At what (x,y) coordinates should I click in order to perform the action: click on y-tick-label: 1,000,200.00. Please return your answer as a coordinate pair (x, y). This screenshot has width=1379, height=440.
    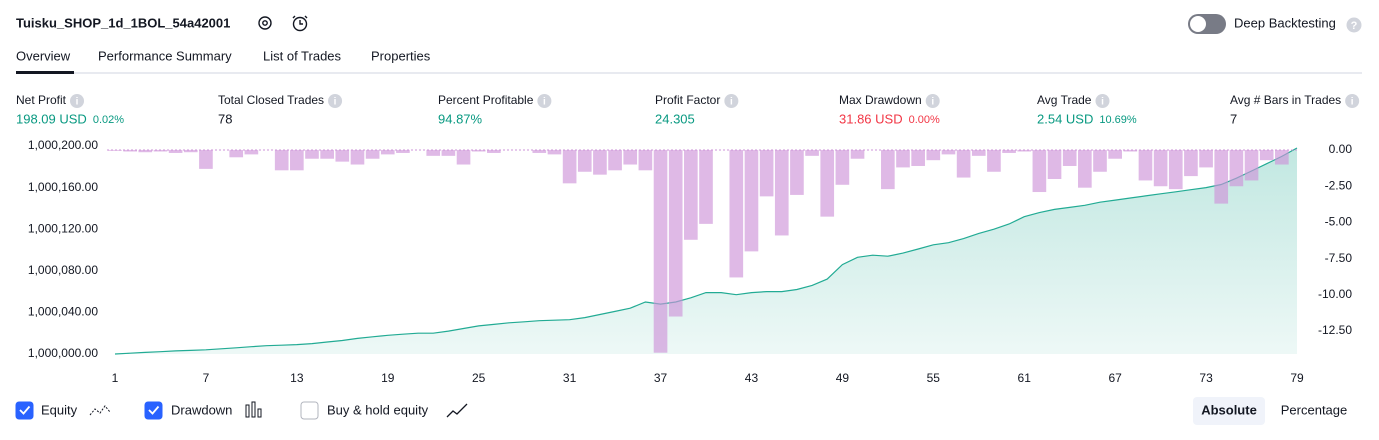
    Looking at the image, I should click on (63, 145).